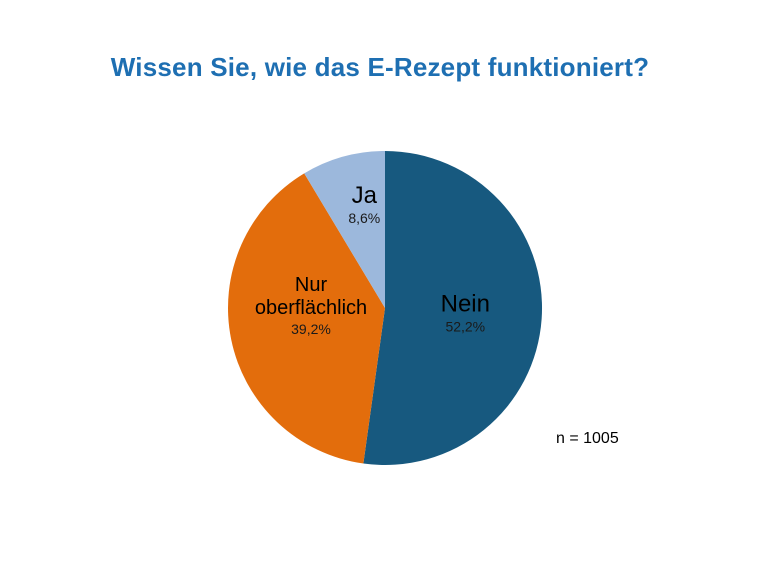 This screenshot has width=760, height=570. What do you see at coordinates (311, 308) in the screenshot?
I see `slice-label: oberflächlich` at bounding box center [311, 308].